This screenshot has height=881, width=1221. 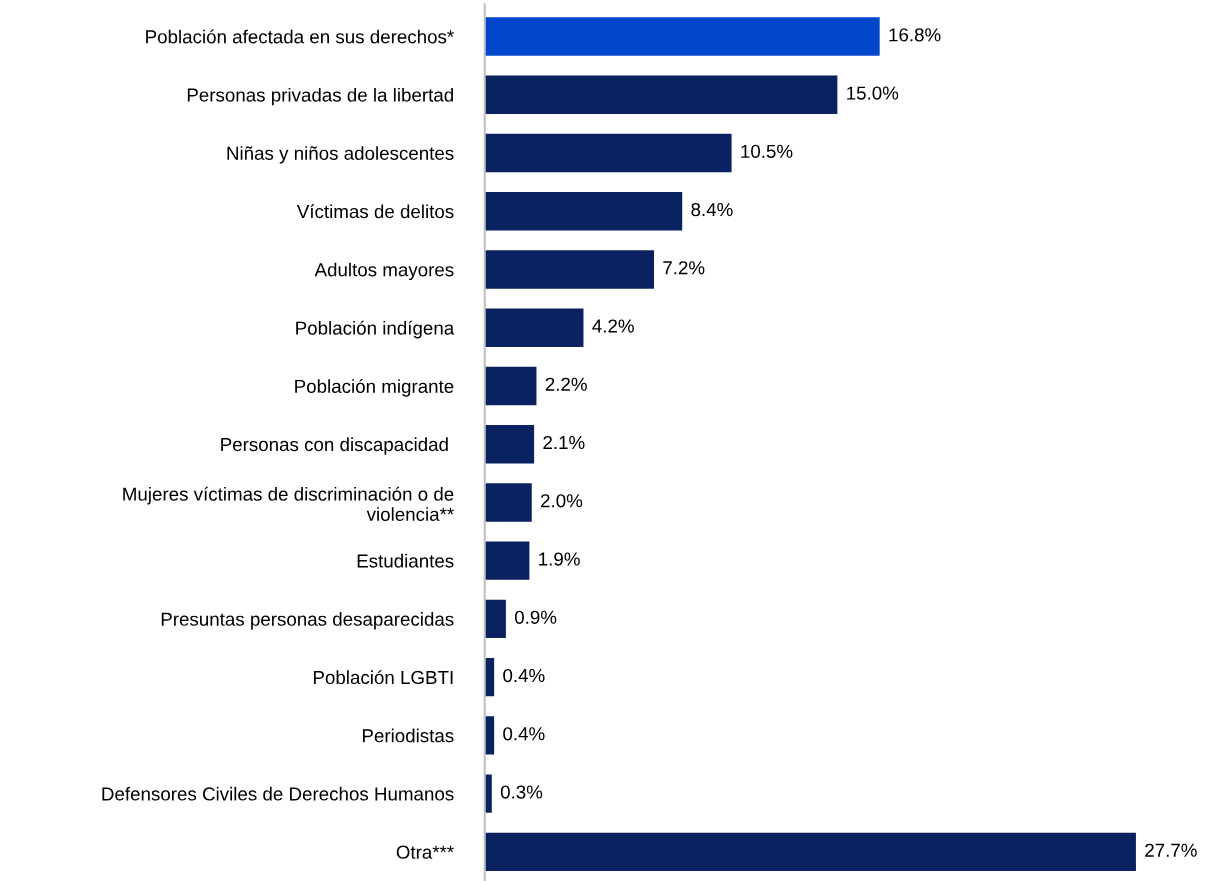 What do you see at coordinates (320, 96) in the screenshot?
I see `y-tick-label: Personas privadas de la libertad` at bounding box center [320, 96].